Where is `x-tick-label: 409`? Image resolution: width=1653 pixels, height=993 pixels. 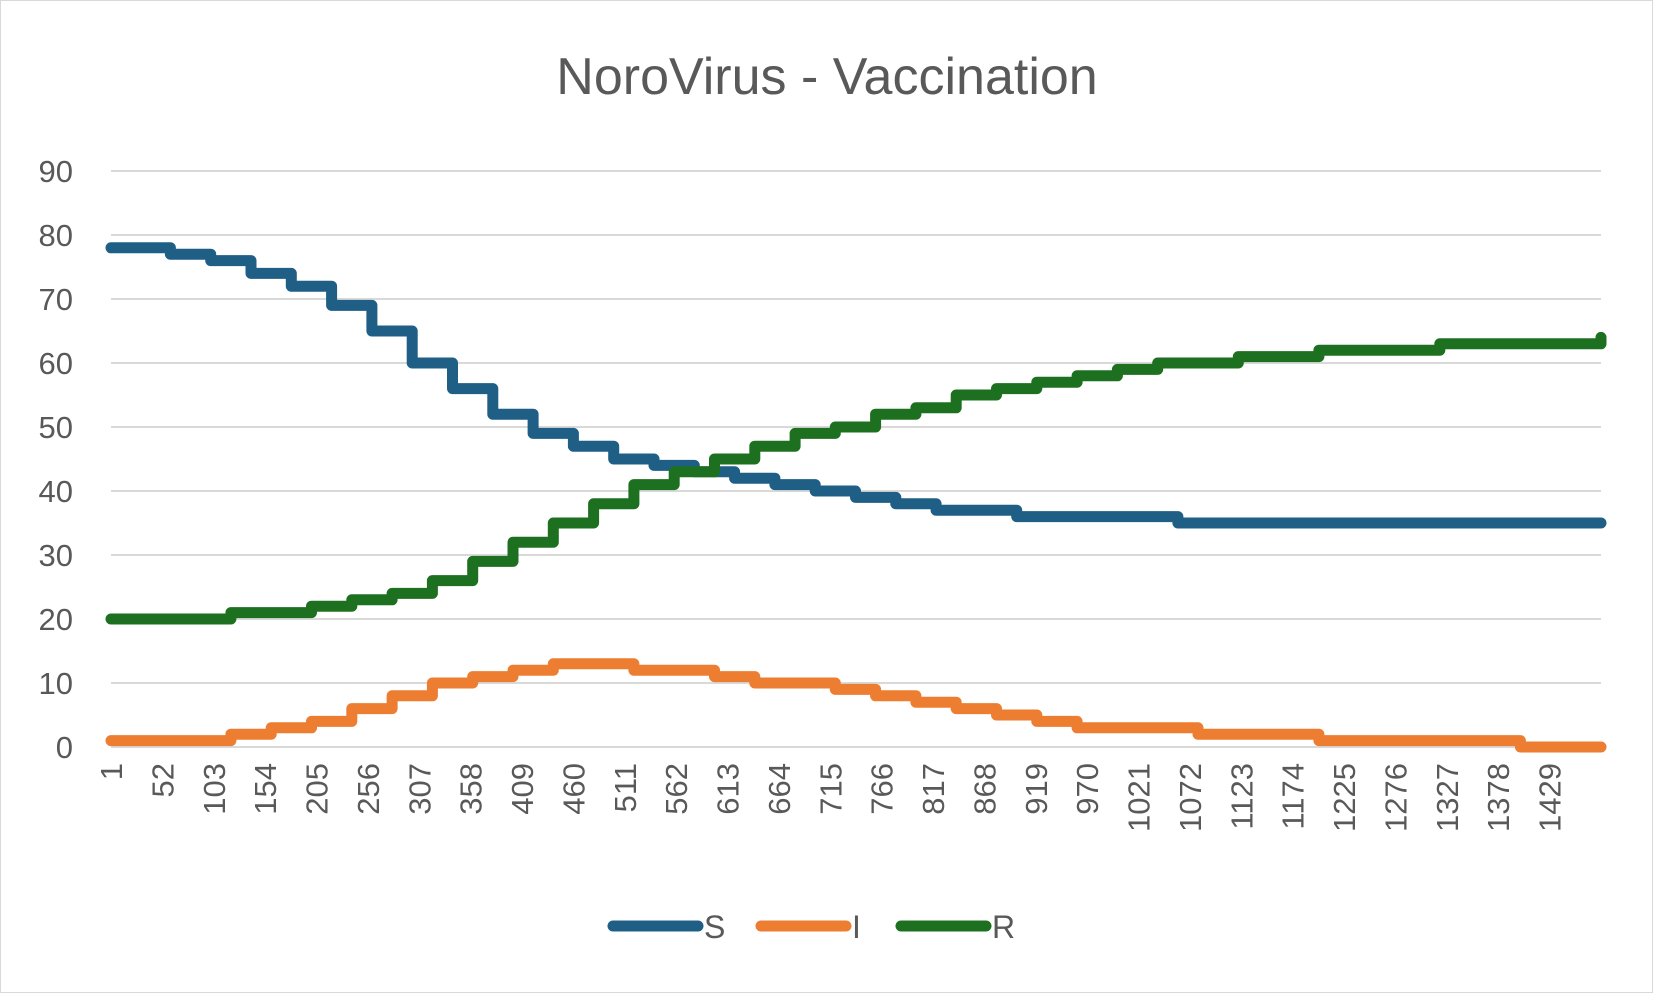 x-tick-label: 409 is located at coordinates (522, 789).